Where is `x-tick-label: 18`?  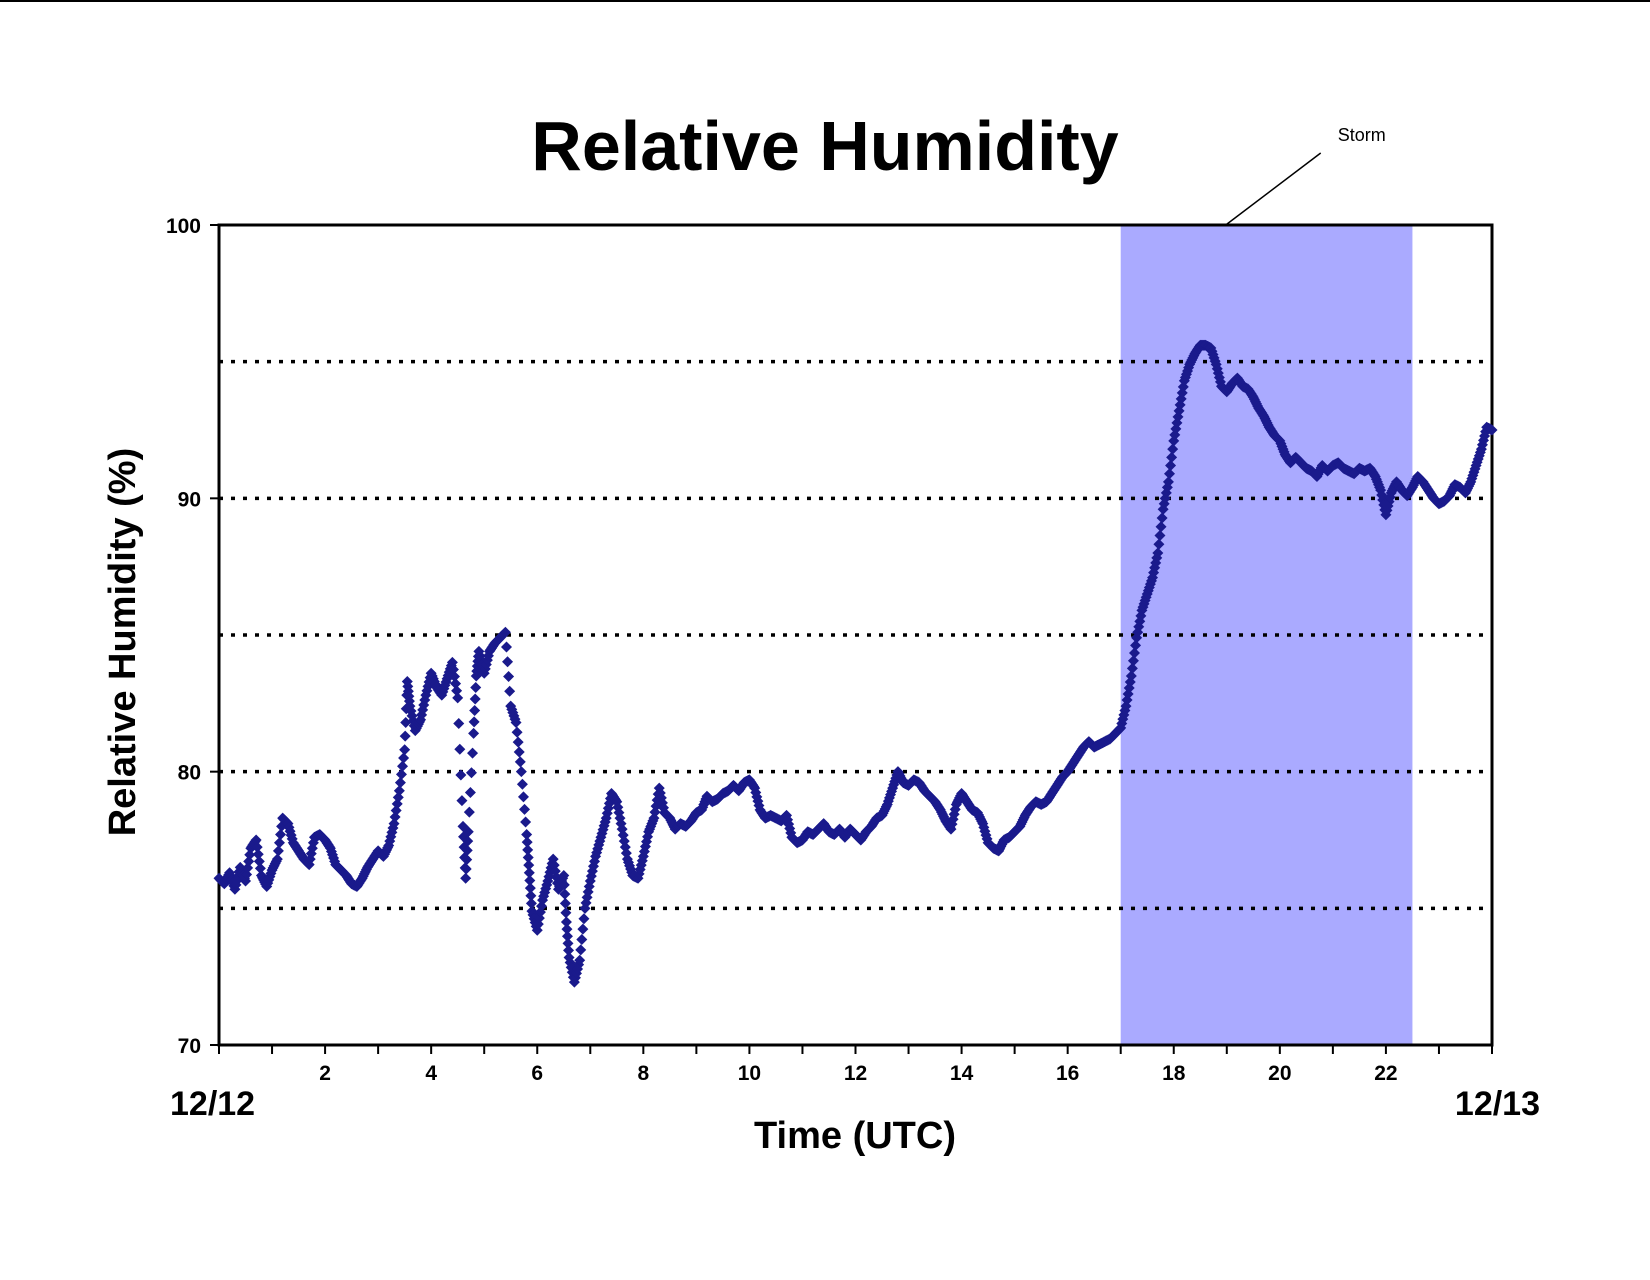 x-tick-label: 18 is located at coordinates (1174, 1073).